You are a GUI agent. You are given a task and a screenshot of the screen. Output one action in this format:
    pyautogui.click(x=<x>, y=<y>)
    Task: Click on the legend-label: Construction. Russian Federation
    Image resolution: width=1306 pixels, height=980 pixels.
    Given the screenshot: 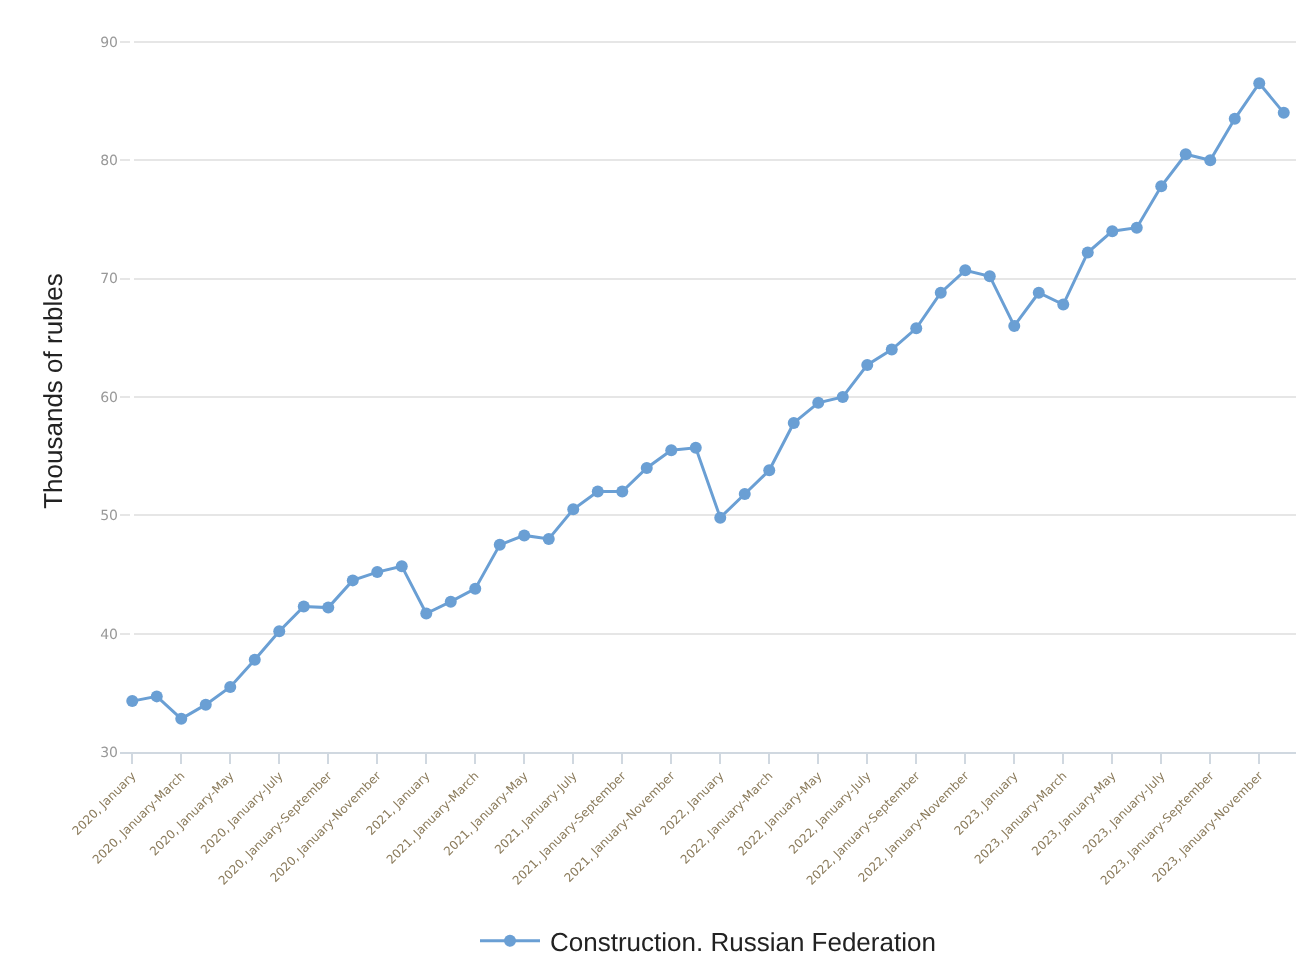 What is the action you would take?
    pyautogui.click(x=743, y=941)
    